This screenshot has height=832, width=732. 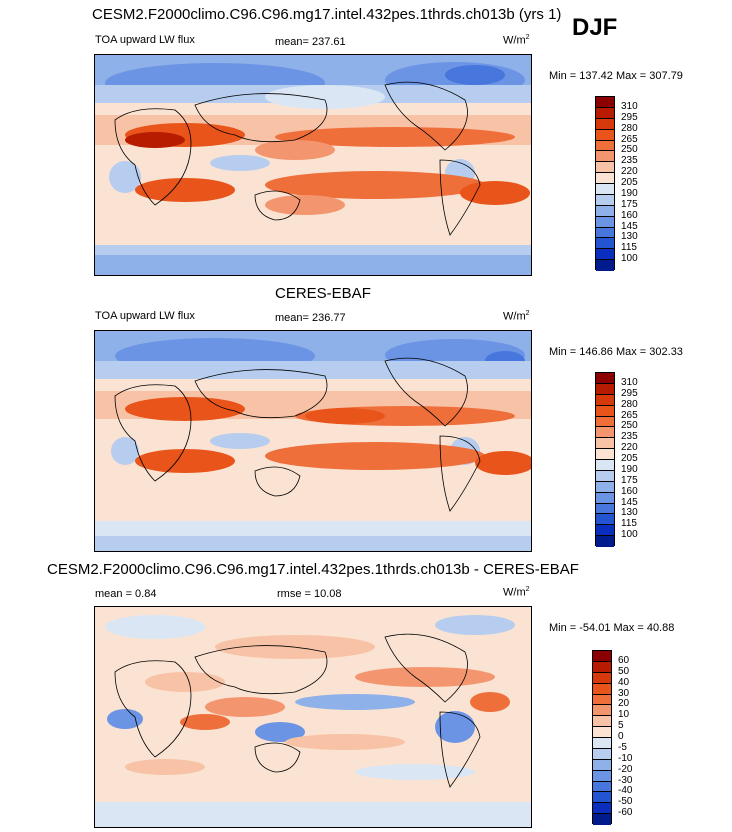 I want to click on colorbar-tick-label: 175, so click(x=629, y=204).